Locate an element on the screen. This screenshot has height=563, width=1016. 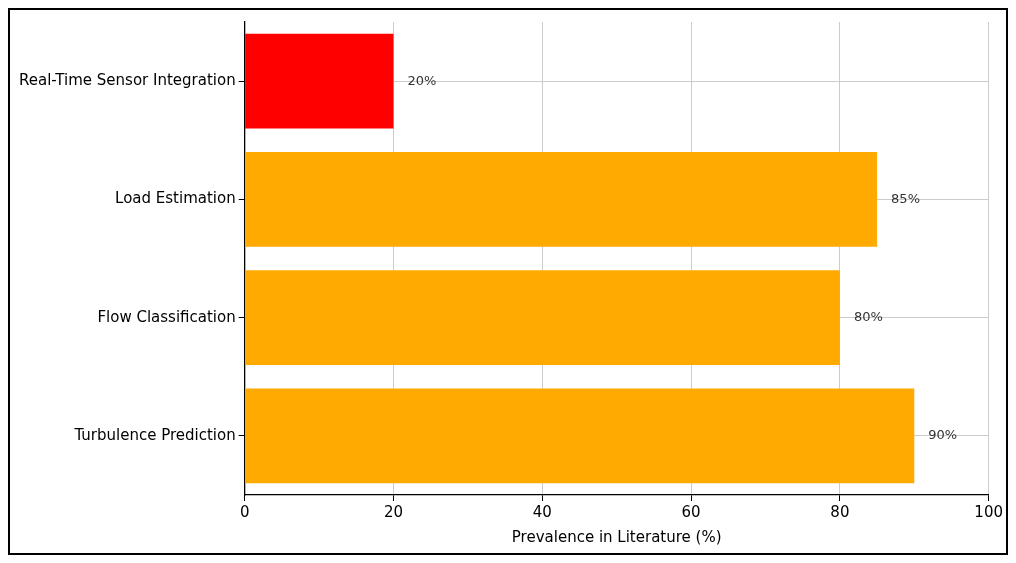
y-tick-label: Real-Time Sensor Integration is located at coordinates (127, 80).